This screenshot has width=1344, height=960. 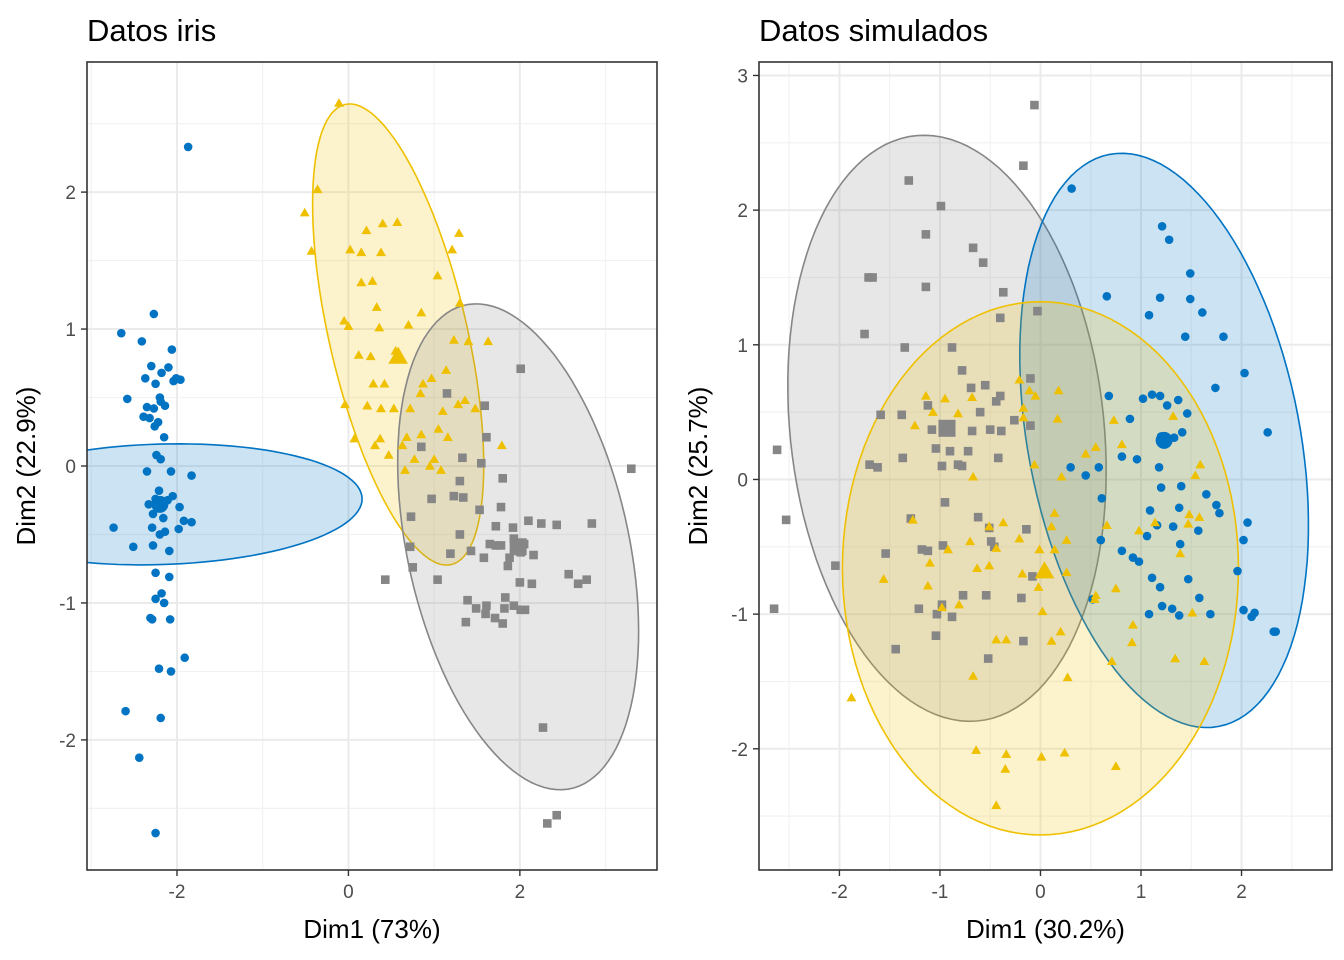 I want to click on y-axis-label: Dim2 (25.7%), so click(x=698, y=466).